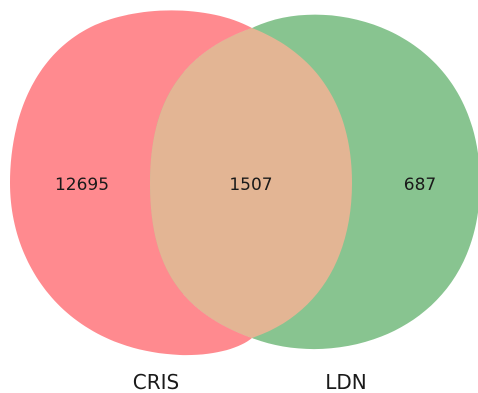 The height and width of the screenshot is (393, 478). What do you see at coordinates (420, 185) in the screenshot?
I see `count-ldn-only: 687` at bounding box center [420, 185].